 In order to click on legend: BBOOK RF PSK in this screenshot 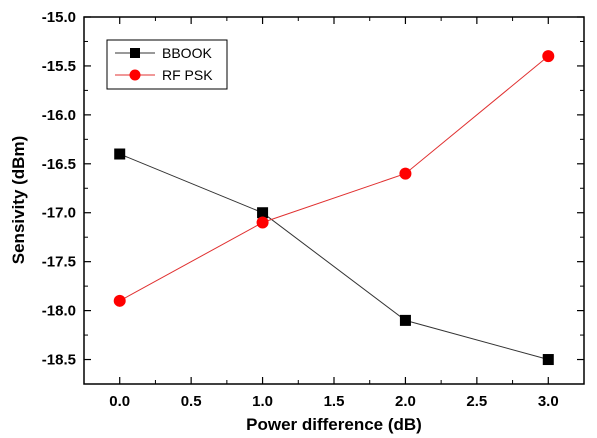, I will do `click(167, 64)`.